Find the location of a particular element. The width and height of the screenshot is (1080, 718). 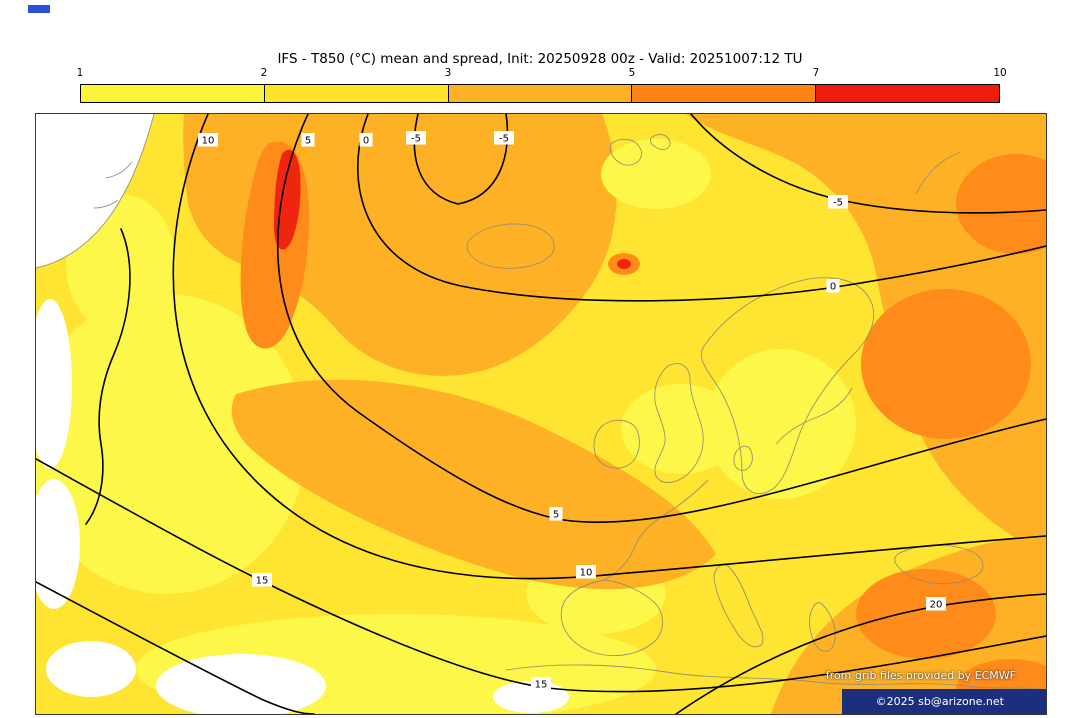

colorbar-tick: 5 is located at coordinates (632, 73).